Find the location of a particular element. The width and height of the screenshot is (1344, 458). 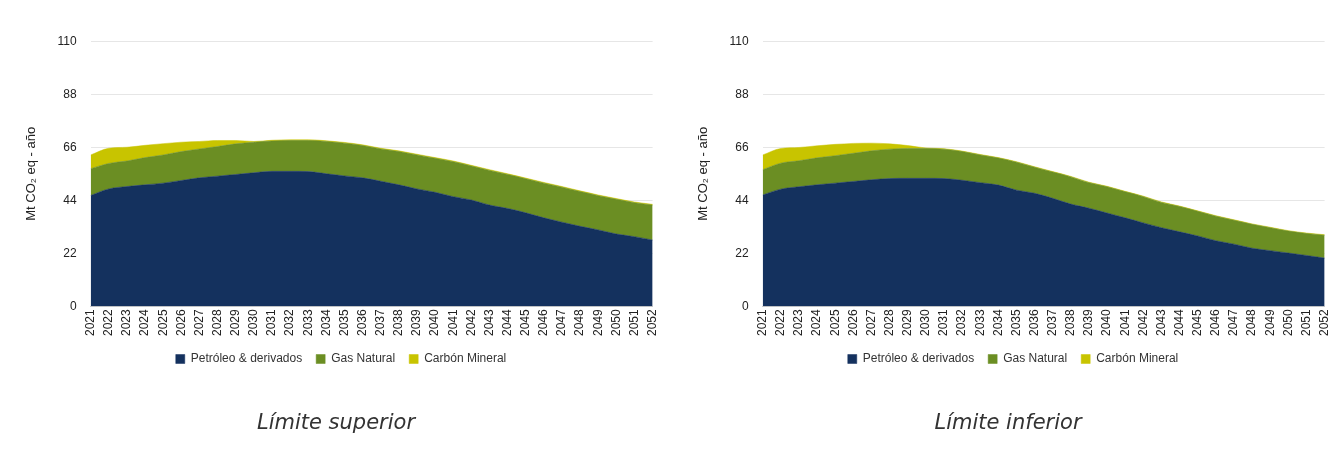

text: Límite inferior is located at coordinates (1008, 422).